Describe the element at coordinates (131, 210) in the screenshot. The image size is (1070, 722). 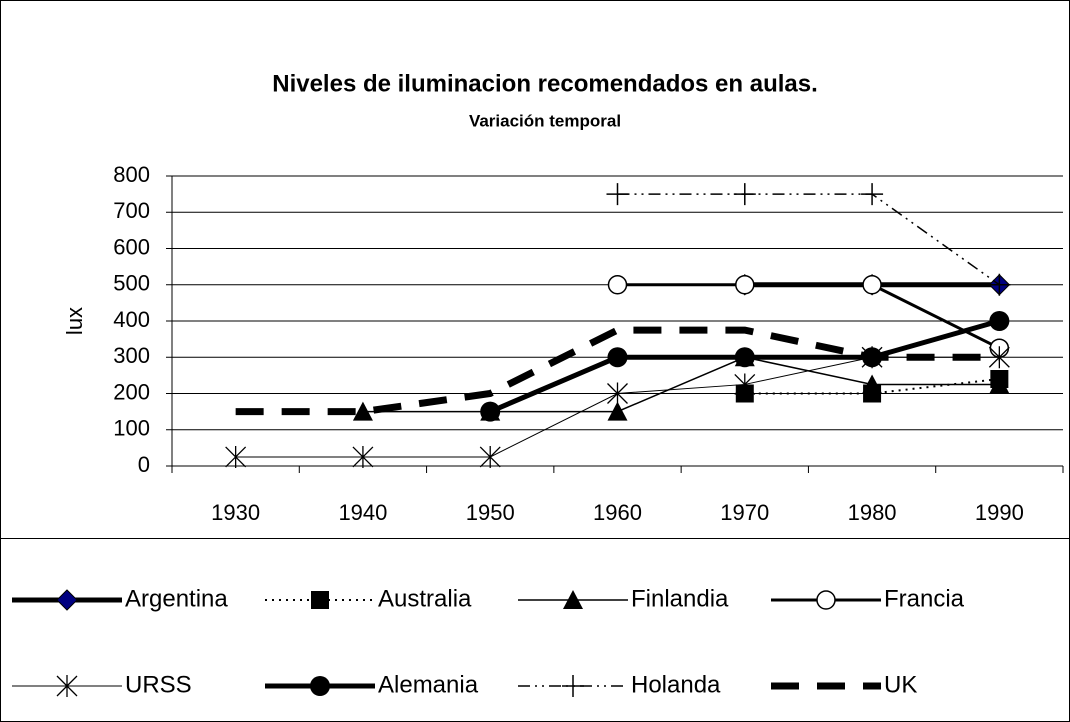
I see `y-tick-label: 700` at that location.